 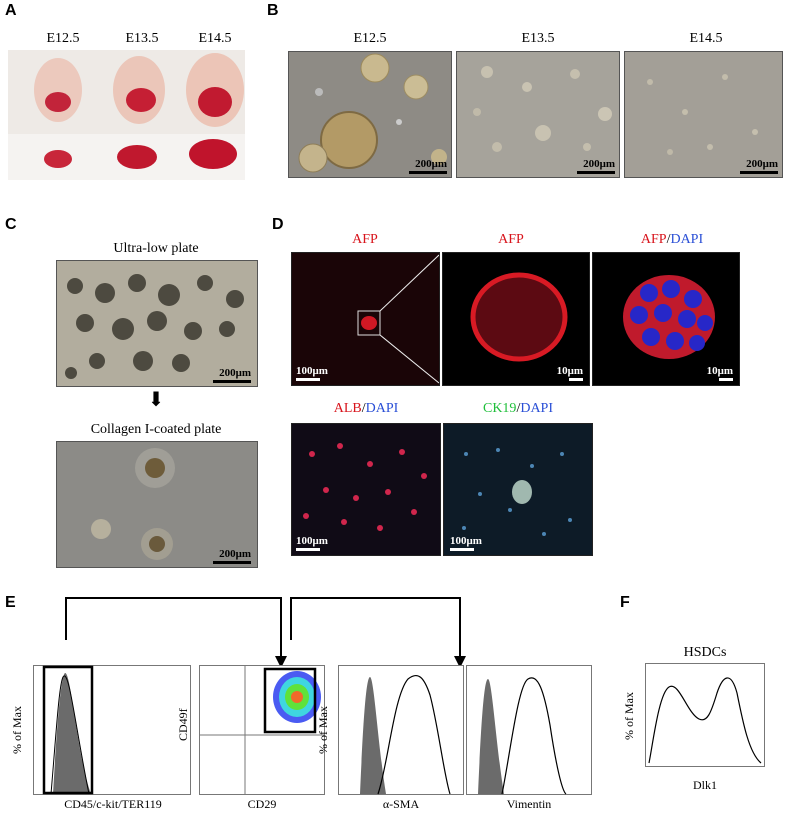 What do you see at coordinates (431, 164) in the screenshot?
I see `b-scale-label-1: 200μm` at bounding box center [431, 164].